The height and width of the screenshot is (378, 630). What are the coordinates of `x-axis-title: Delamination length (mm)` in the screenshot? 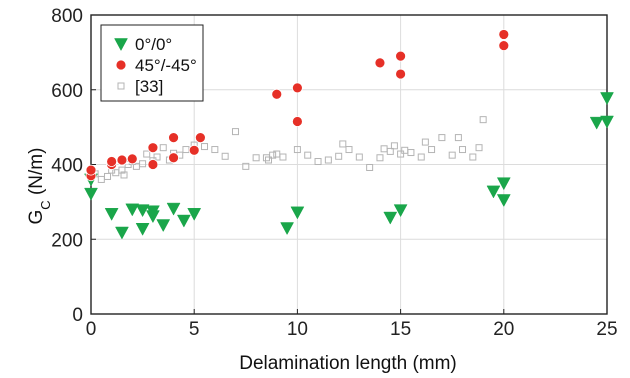 It's located at (348, 363).